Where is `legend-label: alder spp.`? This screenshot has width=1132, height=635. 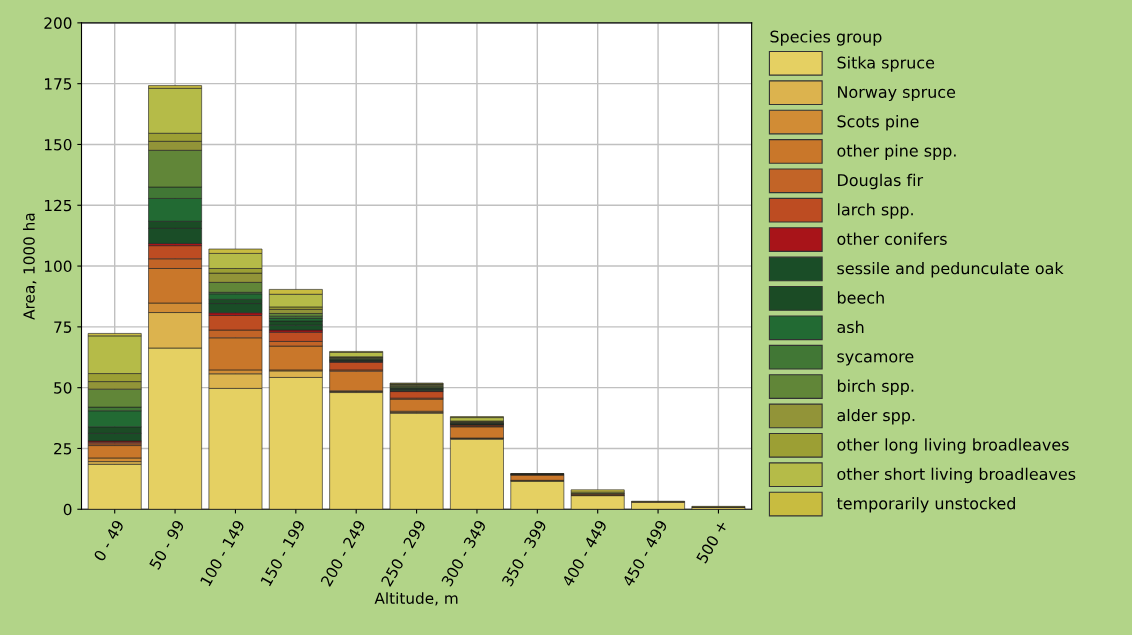
legend-label: alder spp. is located at coordinates (876, 416).